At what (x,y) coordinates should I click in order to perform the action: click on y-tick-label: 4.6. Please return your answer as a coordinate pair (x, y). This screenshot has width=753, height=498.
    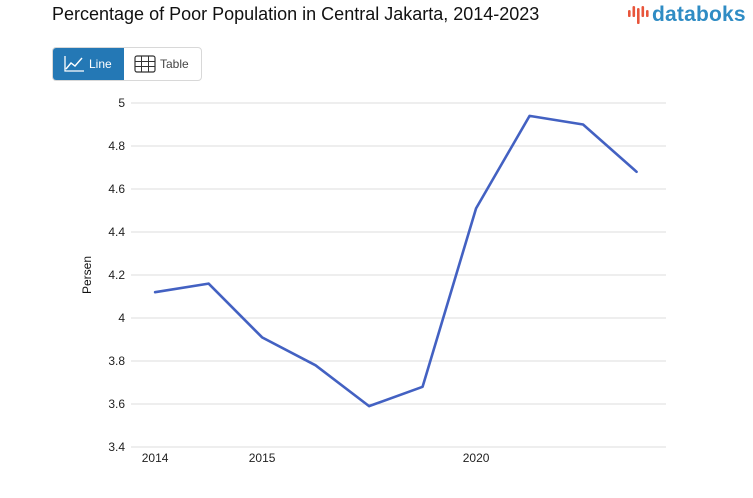
    Looking at the image, I should click on (116, 189).